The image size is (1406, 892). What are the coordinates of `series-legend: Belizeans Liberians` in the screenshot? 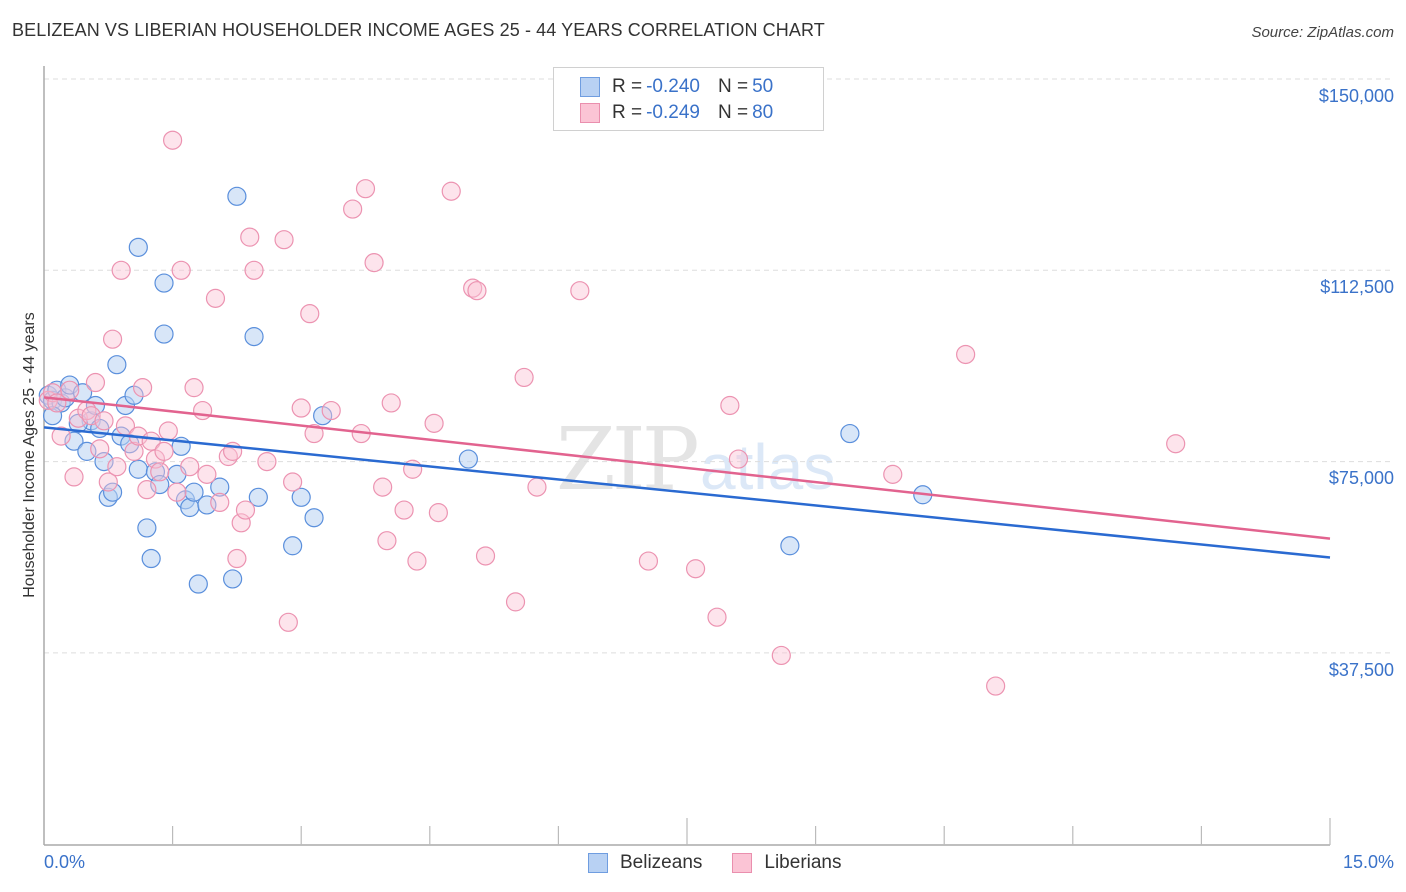 It's located at (730, 863).